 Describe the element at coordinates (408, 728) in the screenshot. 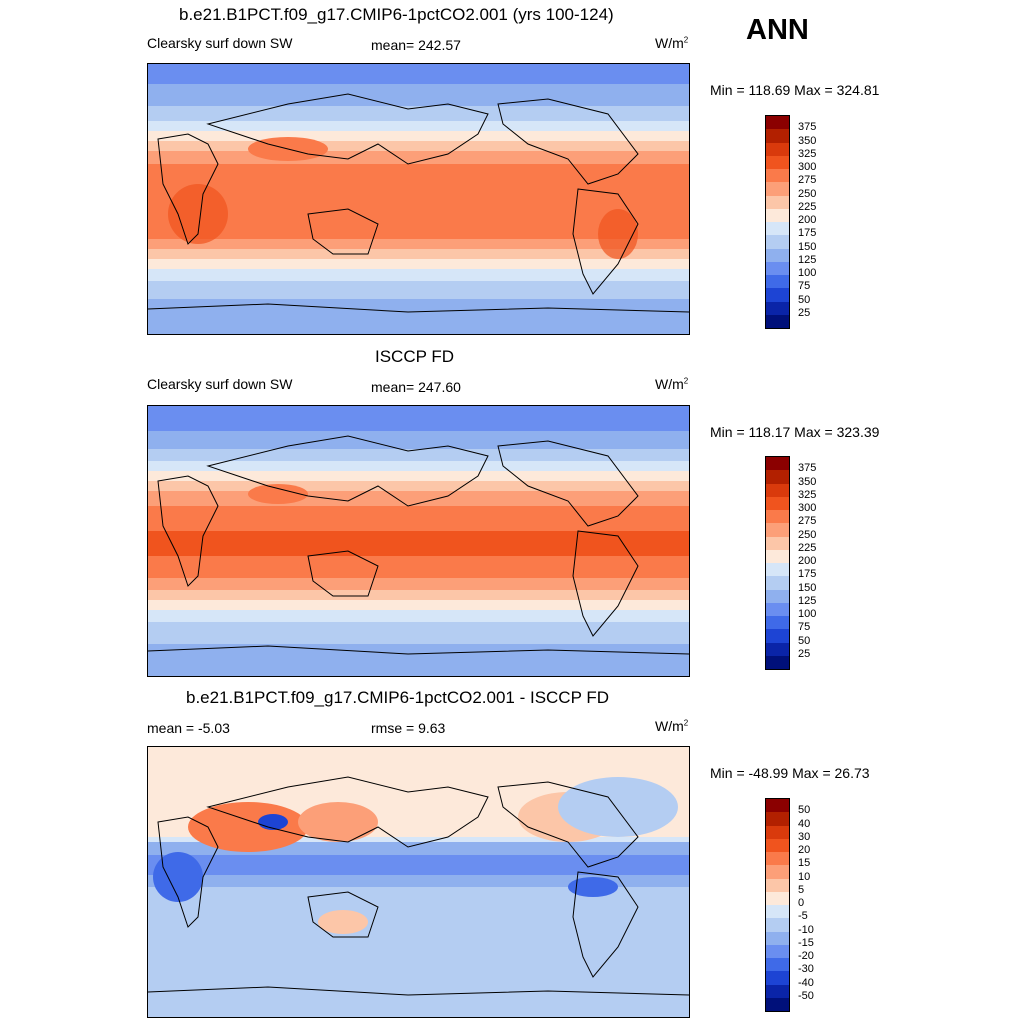

I see `panel3-rmse-label: rmse = 9.63` at that location.